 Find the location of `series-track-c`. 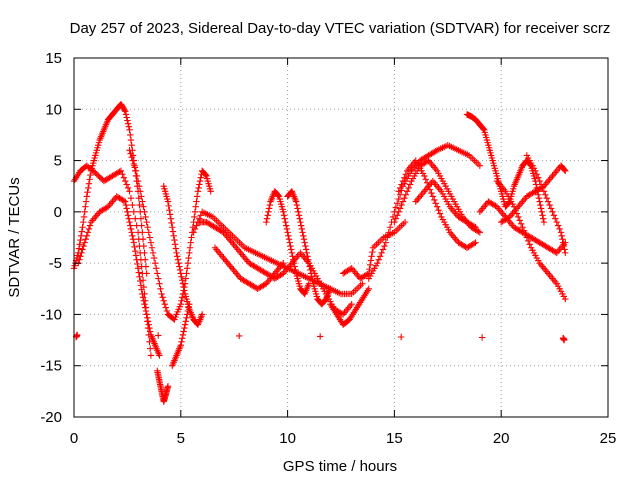

series-track-c is located at coordinates (119, 276).